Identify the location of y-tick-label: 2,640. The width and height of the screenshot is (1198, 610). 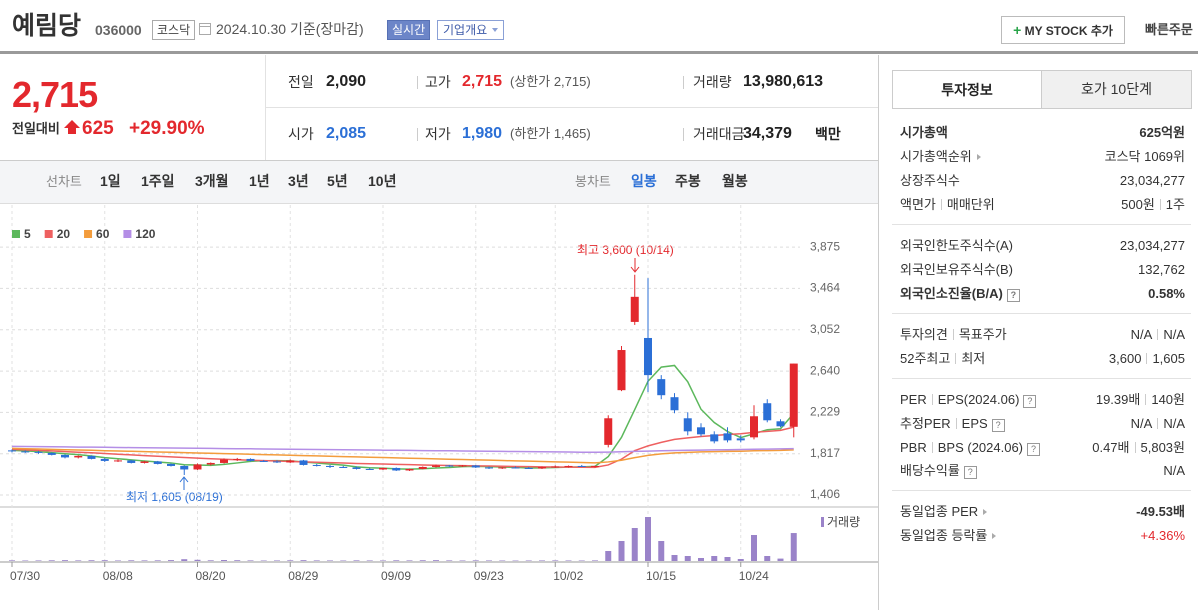
(825, 370).